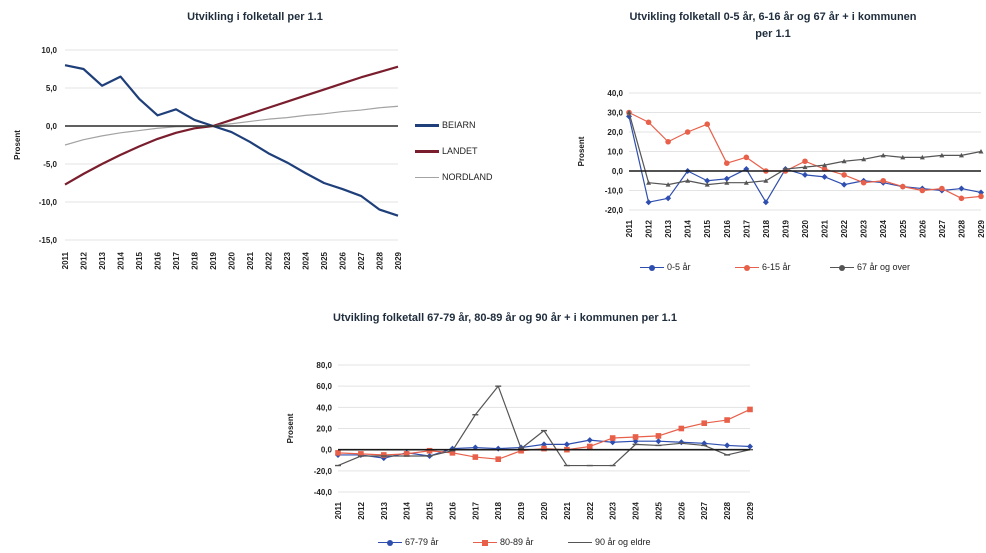  What do you see at coordinates (324, 386) in the screenshot?
I see `y-tick-label: 60,0` at bounding box center [324, 386].